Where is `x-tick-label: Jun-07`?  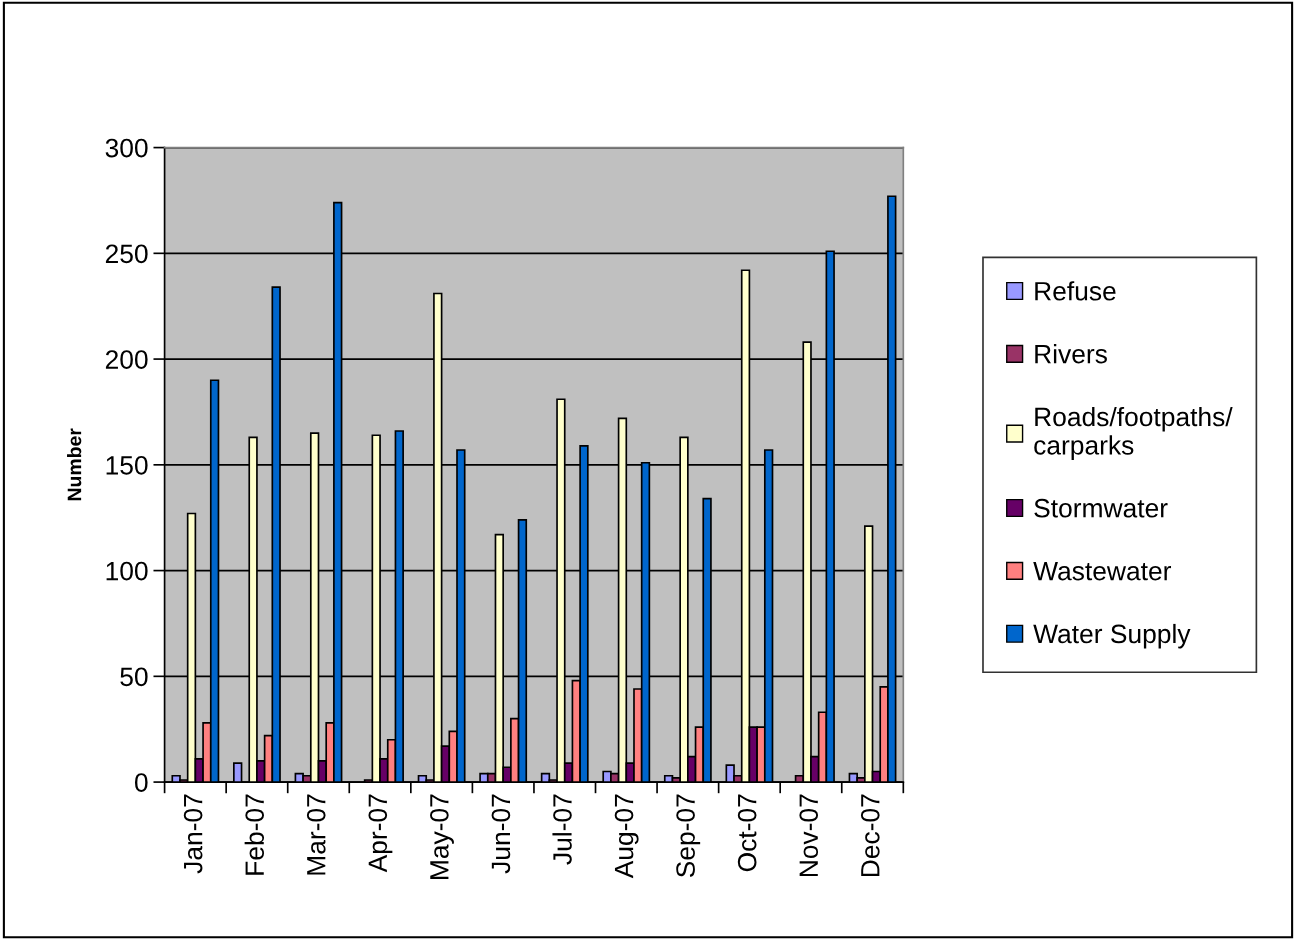
x-tick-label: Jun-07 is located at coordinates (501, 834).